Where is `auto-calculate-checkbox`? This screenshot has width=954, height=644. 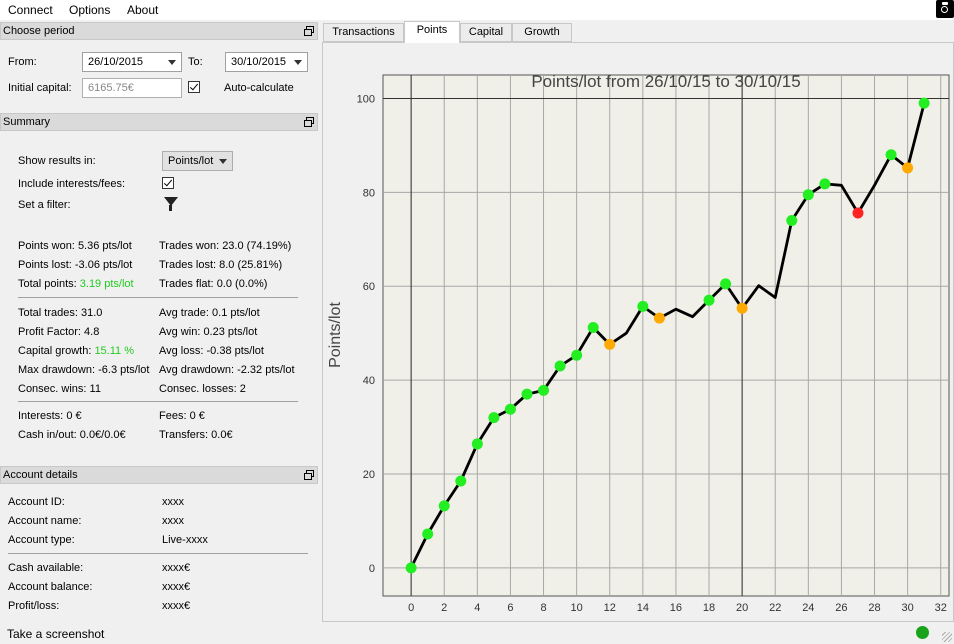
auto-calculate-checkbox is located at coordinates (194, 87).